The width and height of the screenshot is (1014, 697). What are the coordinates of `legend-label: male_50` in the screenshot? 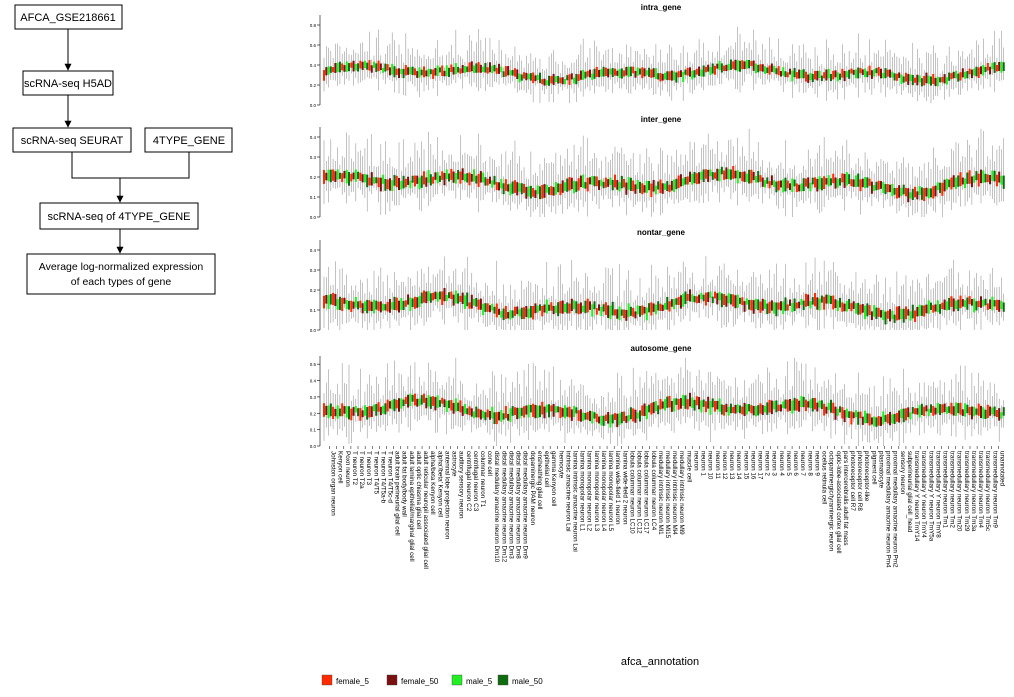 It's located at (527, 681).